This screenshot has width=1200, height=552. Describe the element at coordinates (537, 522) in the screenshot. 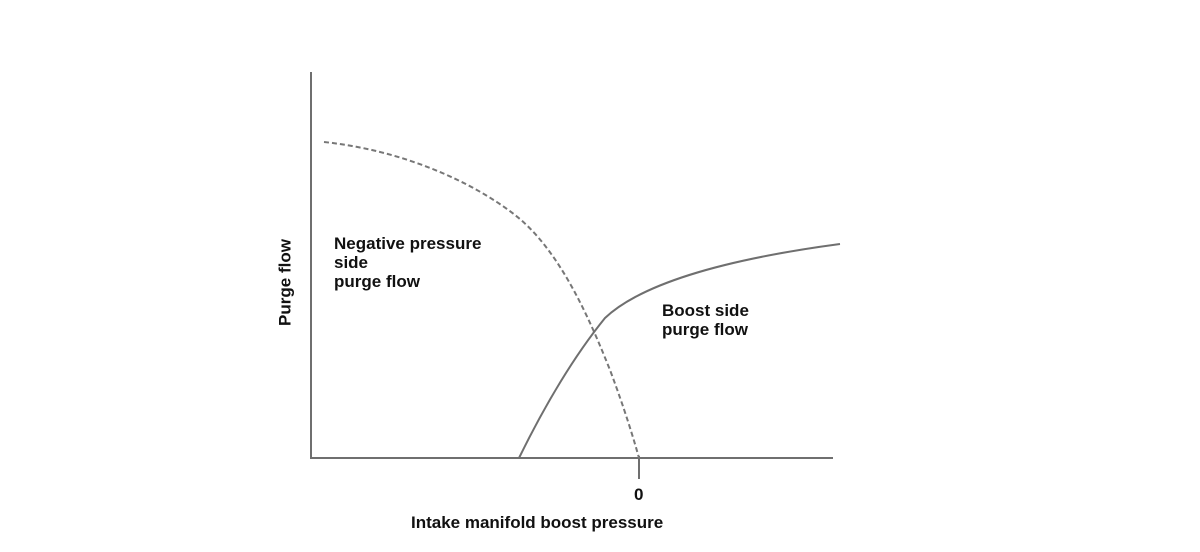

I see `x-axis-label: Intake manifold boost pressure` at that location.